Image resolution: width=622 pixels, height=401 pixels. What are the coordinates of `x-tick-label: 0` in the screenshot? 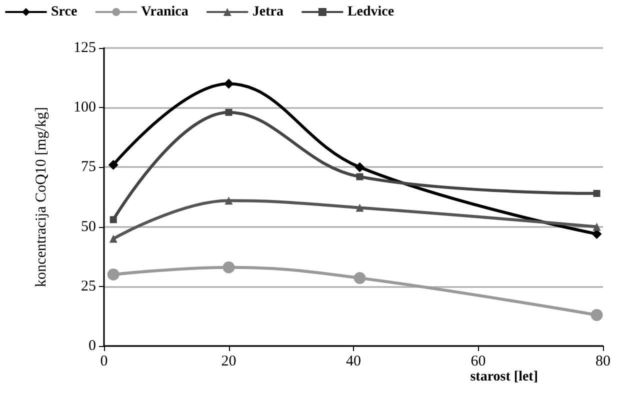 It's located at (104, 362).